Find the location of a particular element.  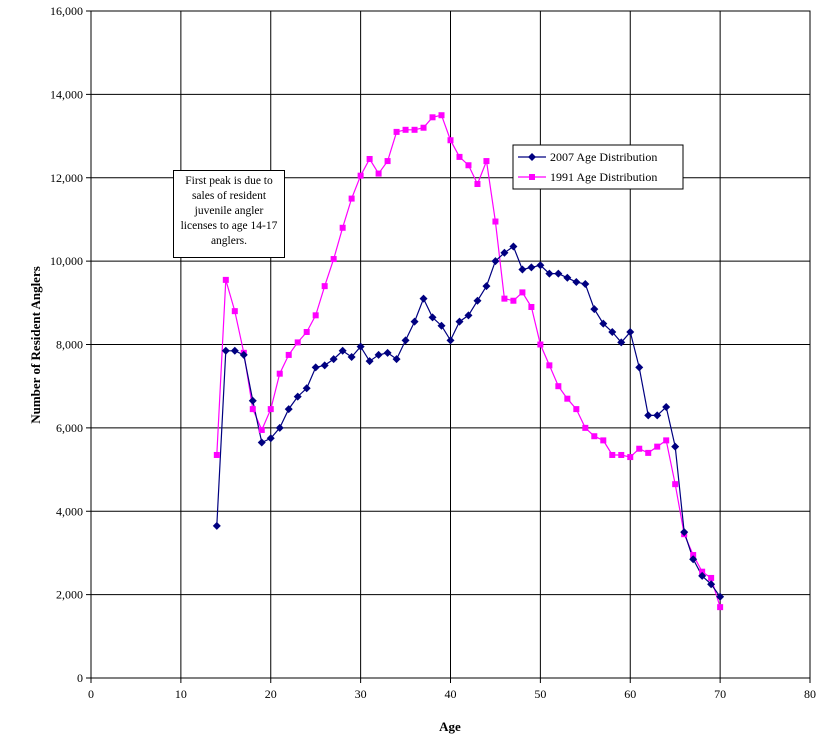

y-tick-label: 6,000 is located at coordinates (69, 428).